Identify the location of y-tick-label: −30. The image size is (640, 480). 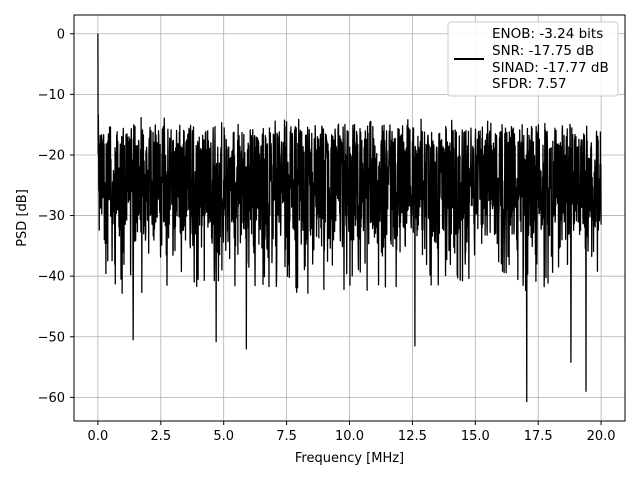
(51, 216).